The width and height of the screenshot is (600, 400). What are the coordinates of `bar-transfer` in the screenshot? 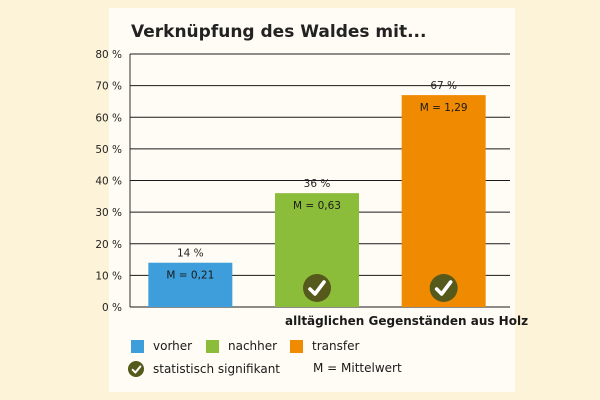 It's located at (443, 201).